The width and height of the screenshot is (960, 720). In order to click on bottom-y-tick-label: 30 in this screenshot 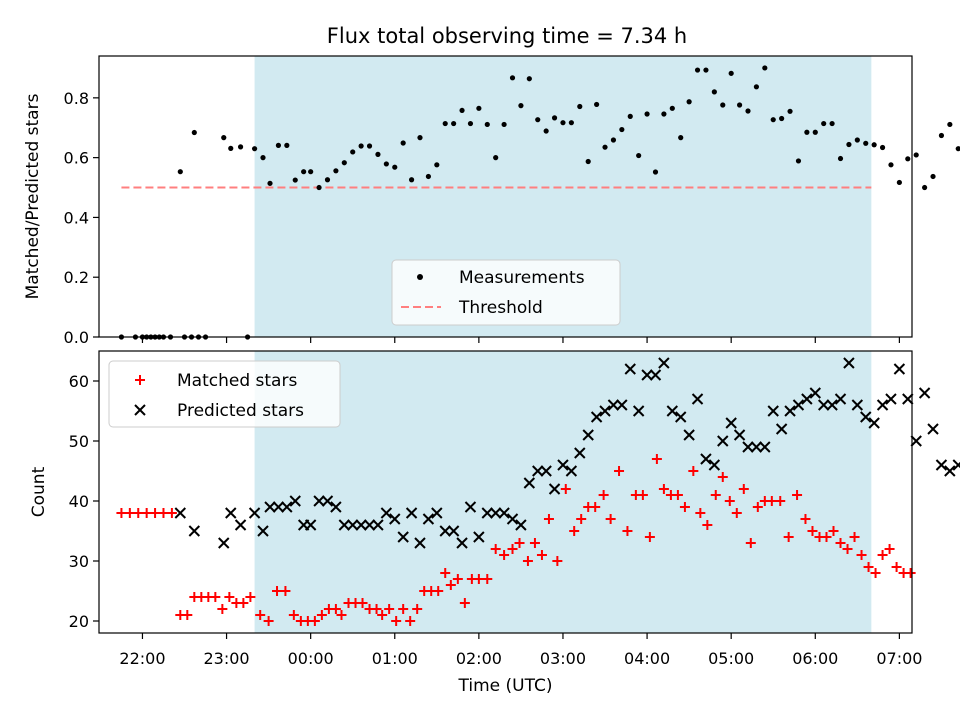, I will do `click(79, 561)`.